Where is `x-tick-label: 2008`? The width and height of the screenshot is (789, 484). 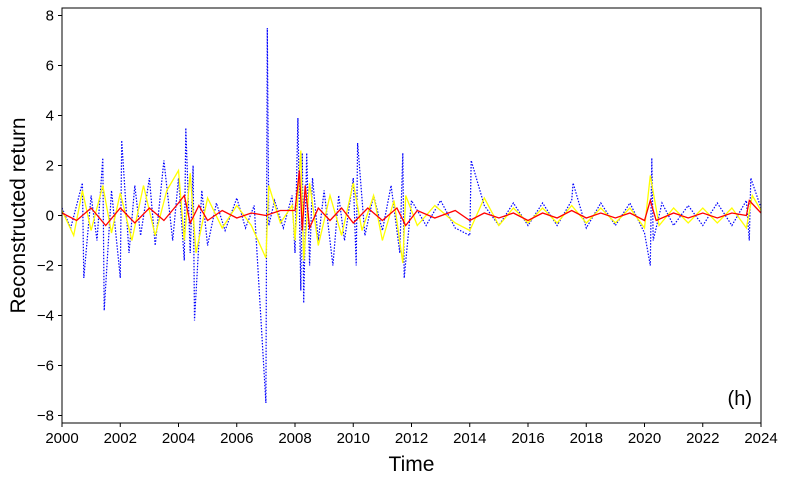
x-tick-label: 2008 is located at coordinates (294, 438).